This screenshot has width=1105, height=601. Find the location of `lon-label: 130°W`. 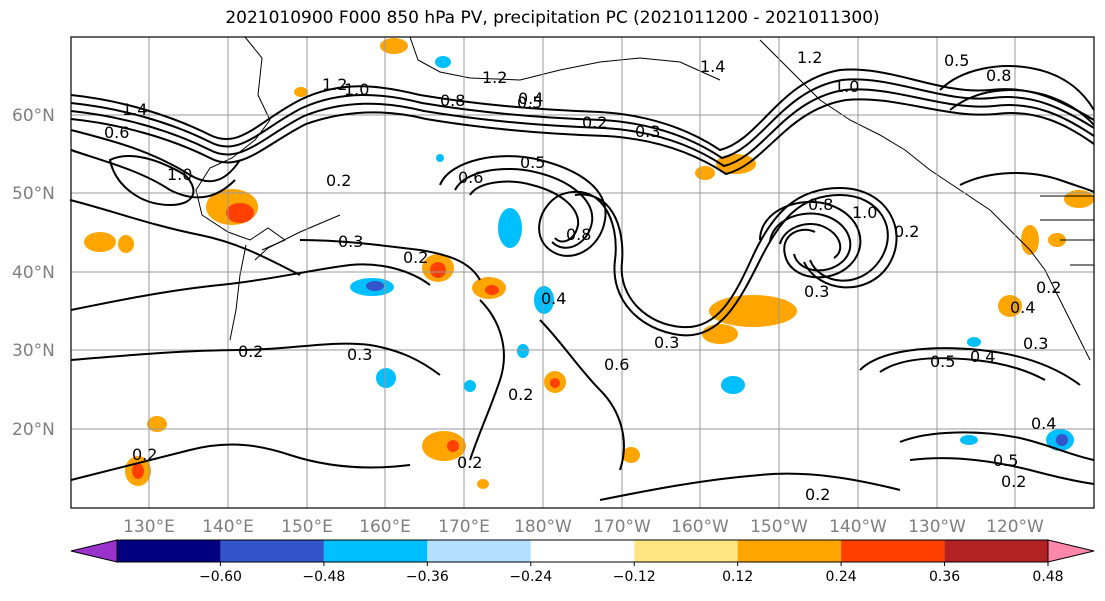

lon-label: 130°W is located at coordinates (937, 527).